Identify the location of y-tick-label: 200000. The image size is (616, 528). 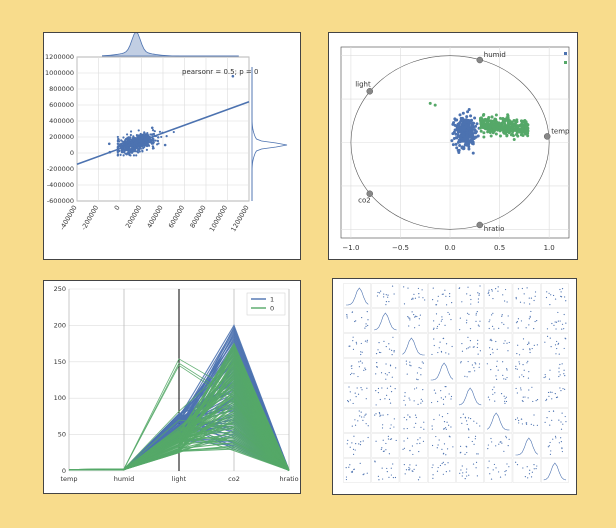
(61, 137).